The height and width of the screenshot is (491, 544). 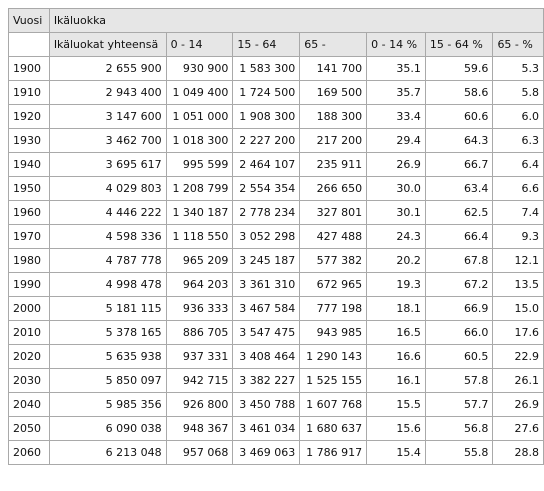 I want to click on age-65-cell: 943 985, so click(x=333, y=332).